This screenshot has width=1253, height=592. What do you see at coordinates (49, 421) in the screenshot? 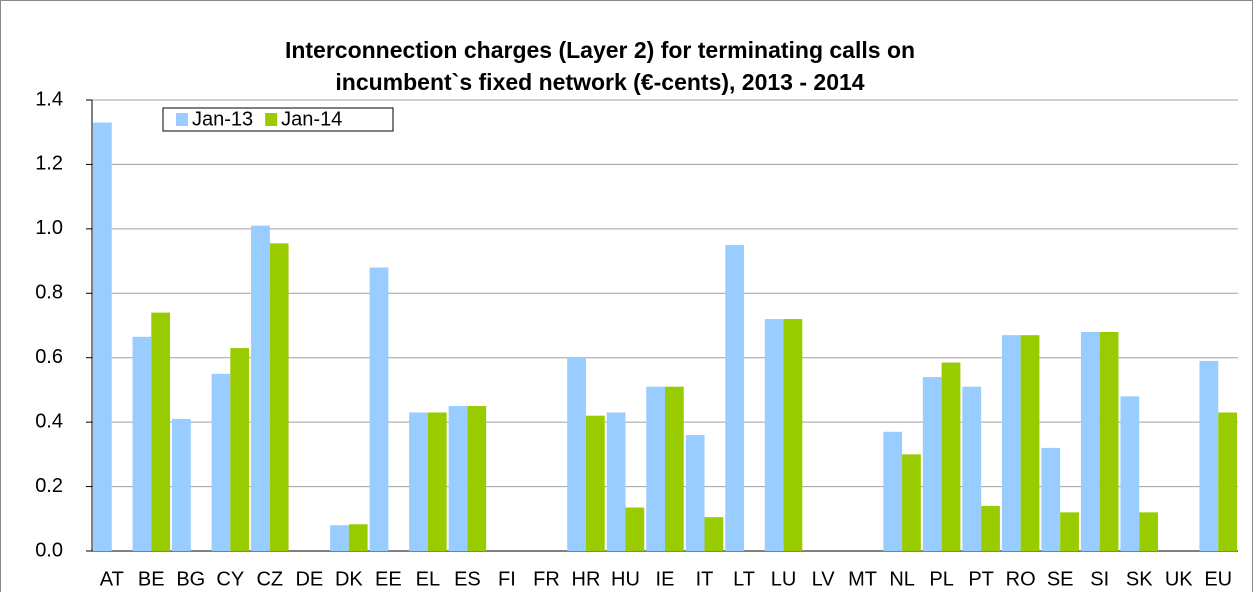
I see `y-tick-label: 0.4` at bounding box center [49, 421].